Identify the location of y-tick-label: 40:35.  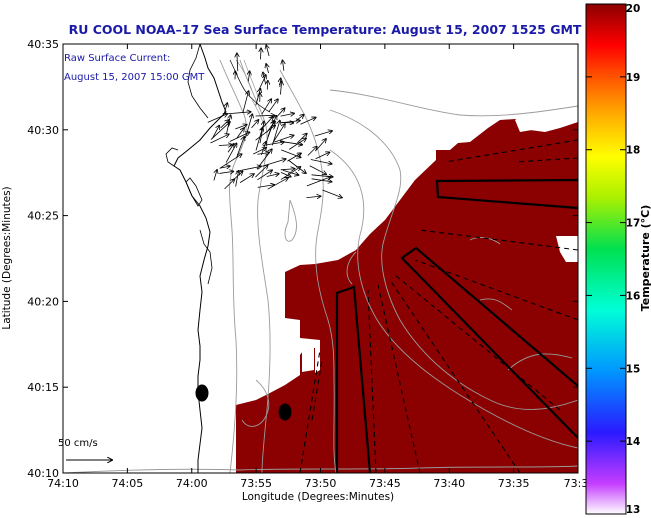
(43, 44).